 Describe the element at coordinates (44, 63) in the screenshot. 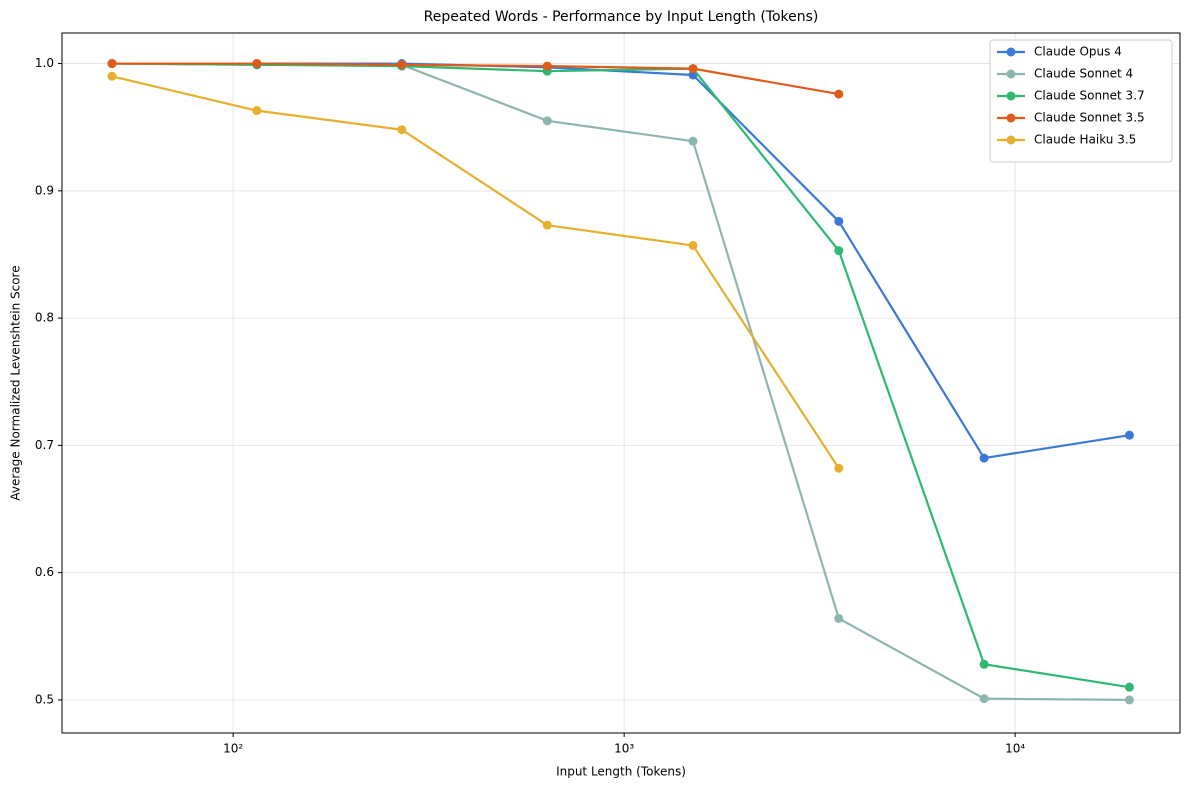

I see `y-tick-label: 1.0` at that location.